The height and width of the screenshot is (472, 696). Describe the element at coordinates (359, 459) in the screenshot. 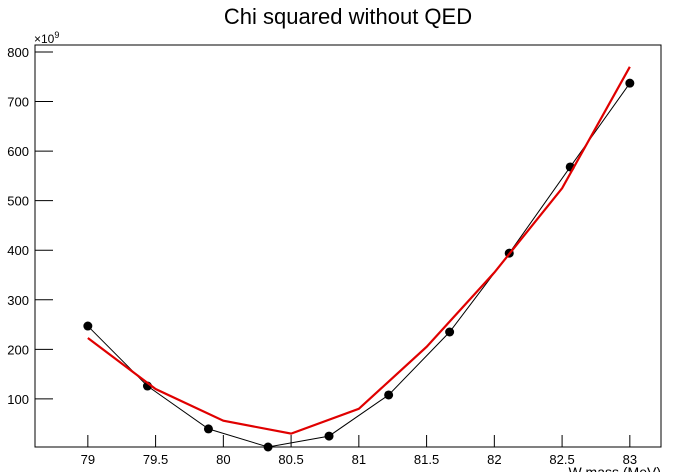

I see `x-tick-label: 81` at that location.